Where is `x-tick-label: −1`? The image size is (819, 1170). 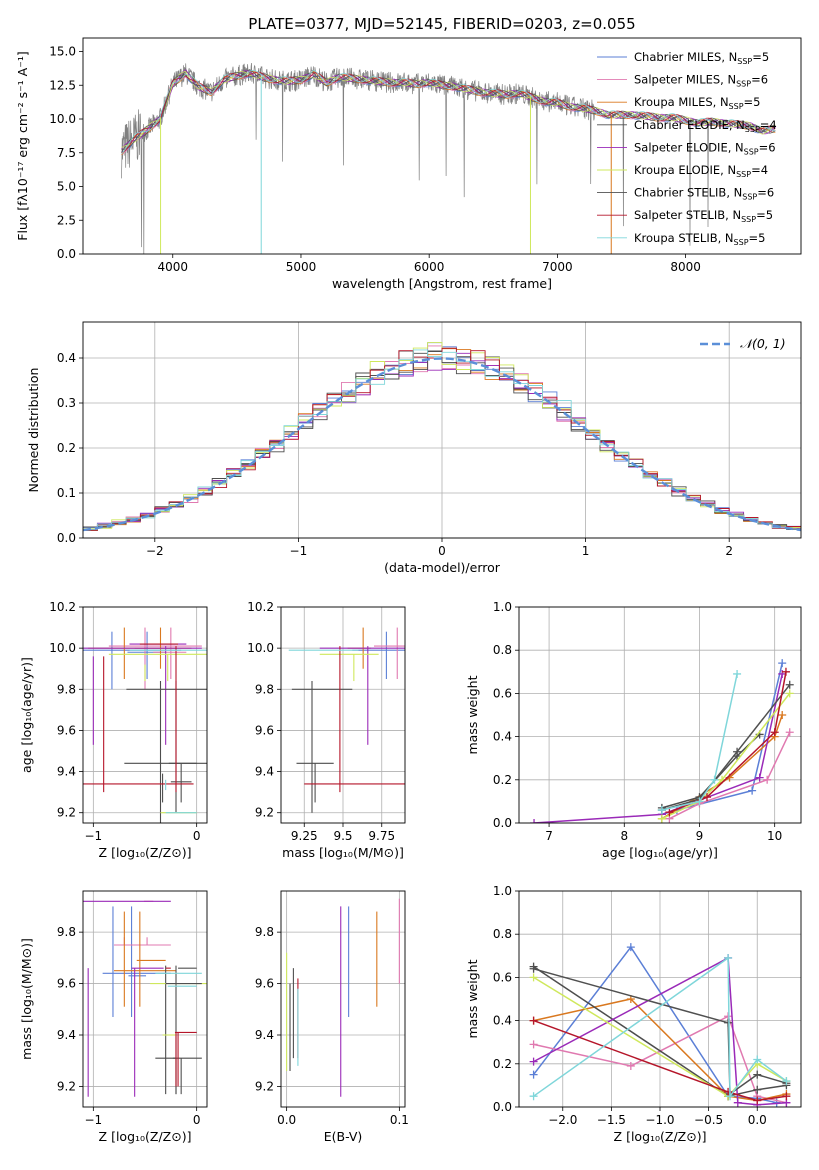
x-tick-label: −1 is located at coordinates (93, 1120).